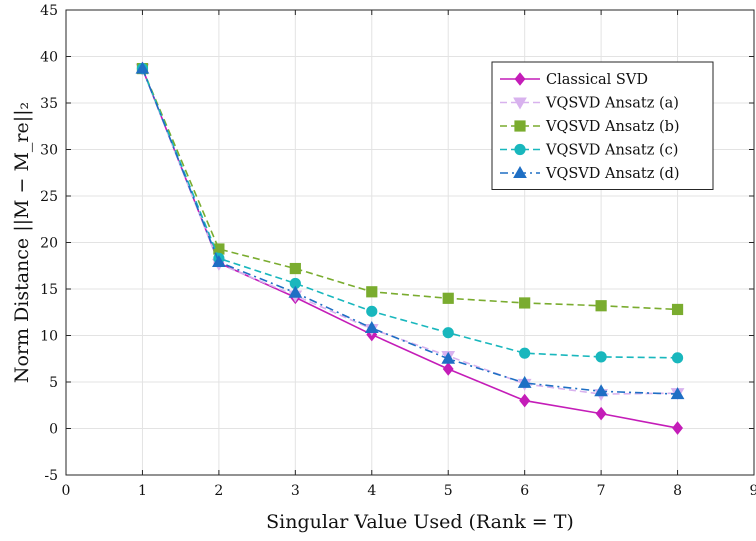 The width and height of the screenshot is (756, 541). I want to click on legend-label: VQSVD Ansatz (a), so click(612, 104).